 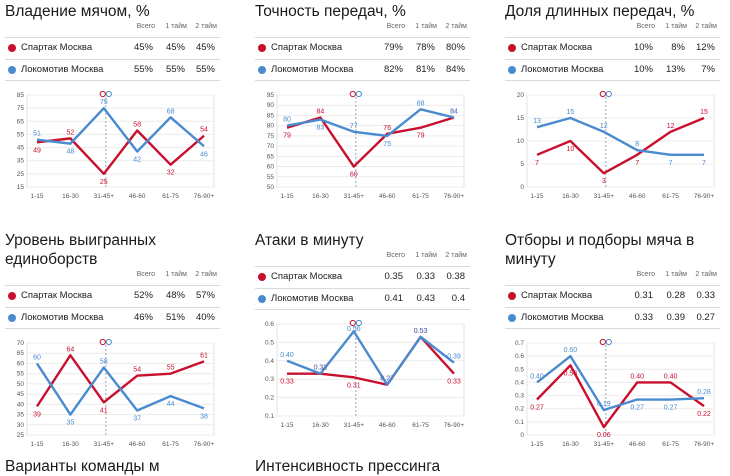 What do you see at coordinates (37, 414) in the screenshot?
I see `data-label: 39` at bounding box center [37, 414].